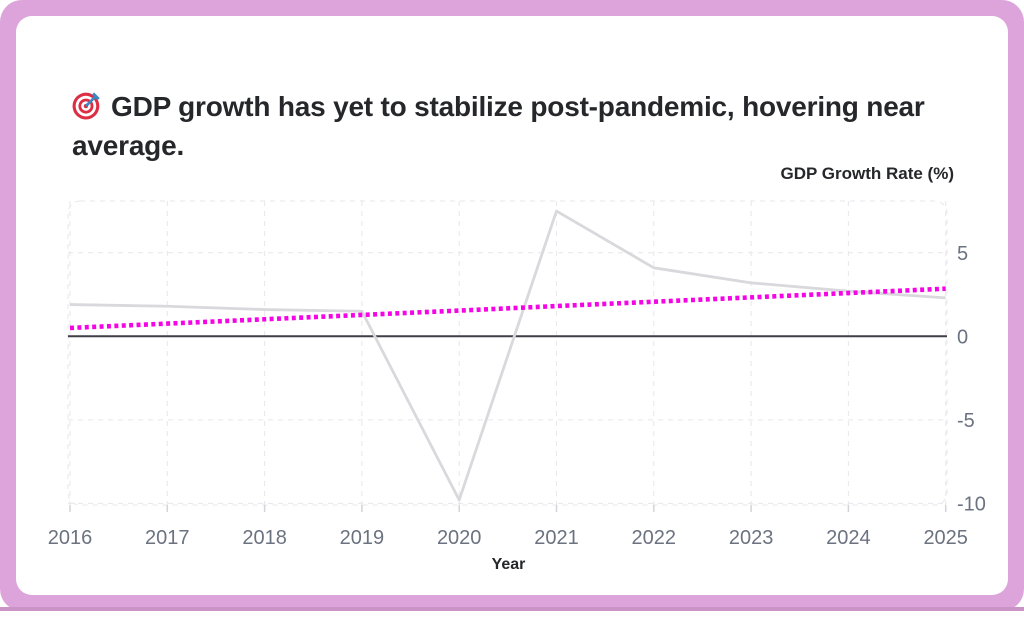 The height and width of the screenshot is (627, 1024). I want to click on y-tick-label: 0, so click(962, 337).